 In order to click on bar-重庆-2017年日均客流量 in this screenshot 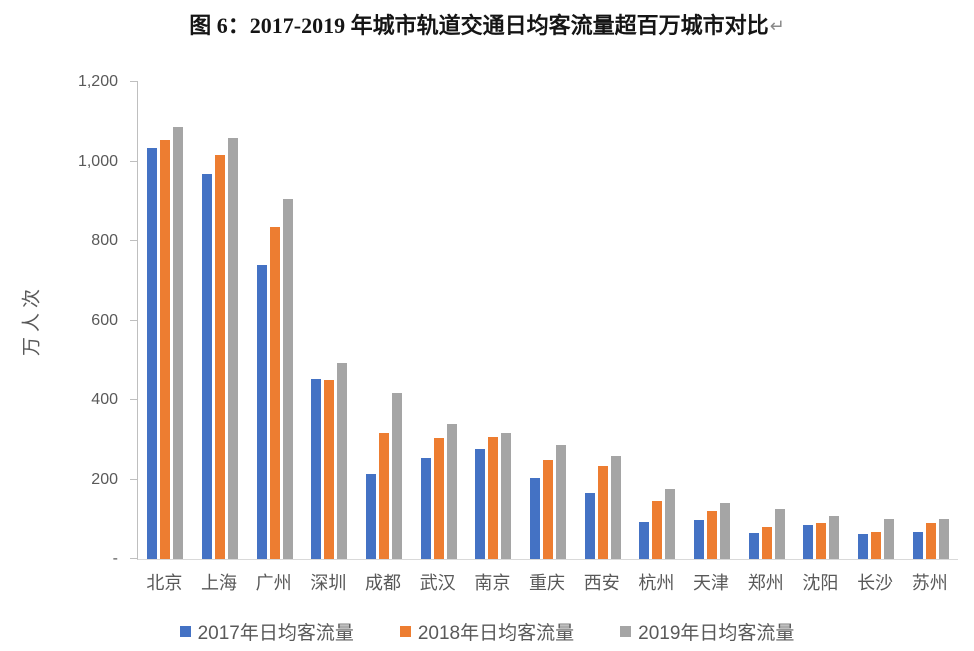, I will do `click(535, 518)`.